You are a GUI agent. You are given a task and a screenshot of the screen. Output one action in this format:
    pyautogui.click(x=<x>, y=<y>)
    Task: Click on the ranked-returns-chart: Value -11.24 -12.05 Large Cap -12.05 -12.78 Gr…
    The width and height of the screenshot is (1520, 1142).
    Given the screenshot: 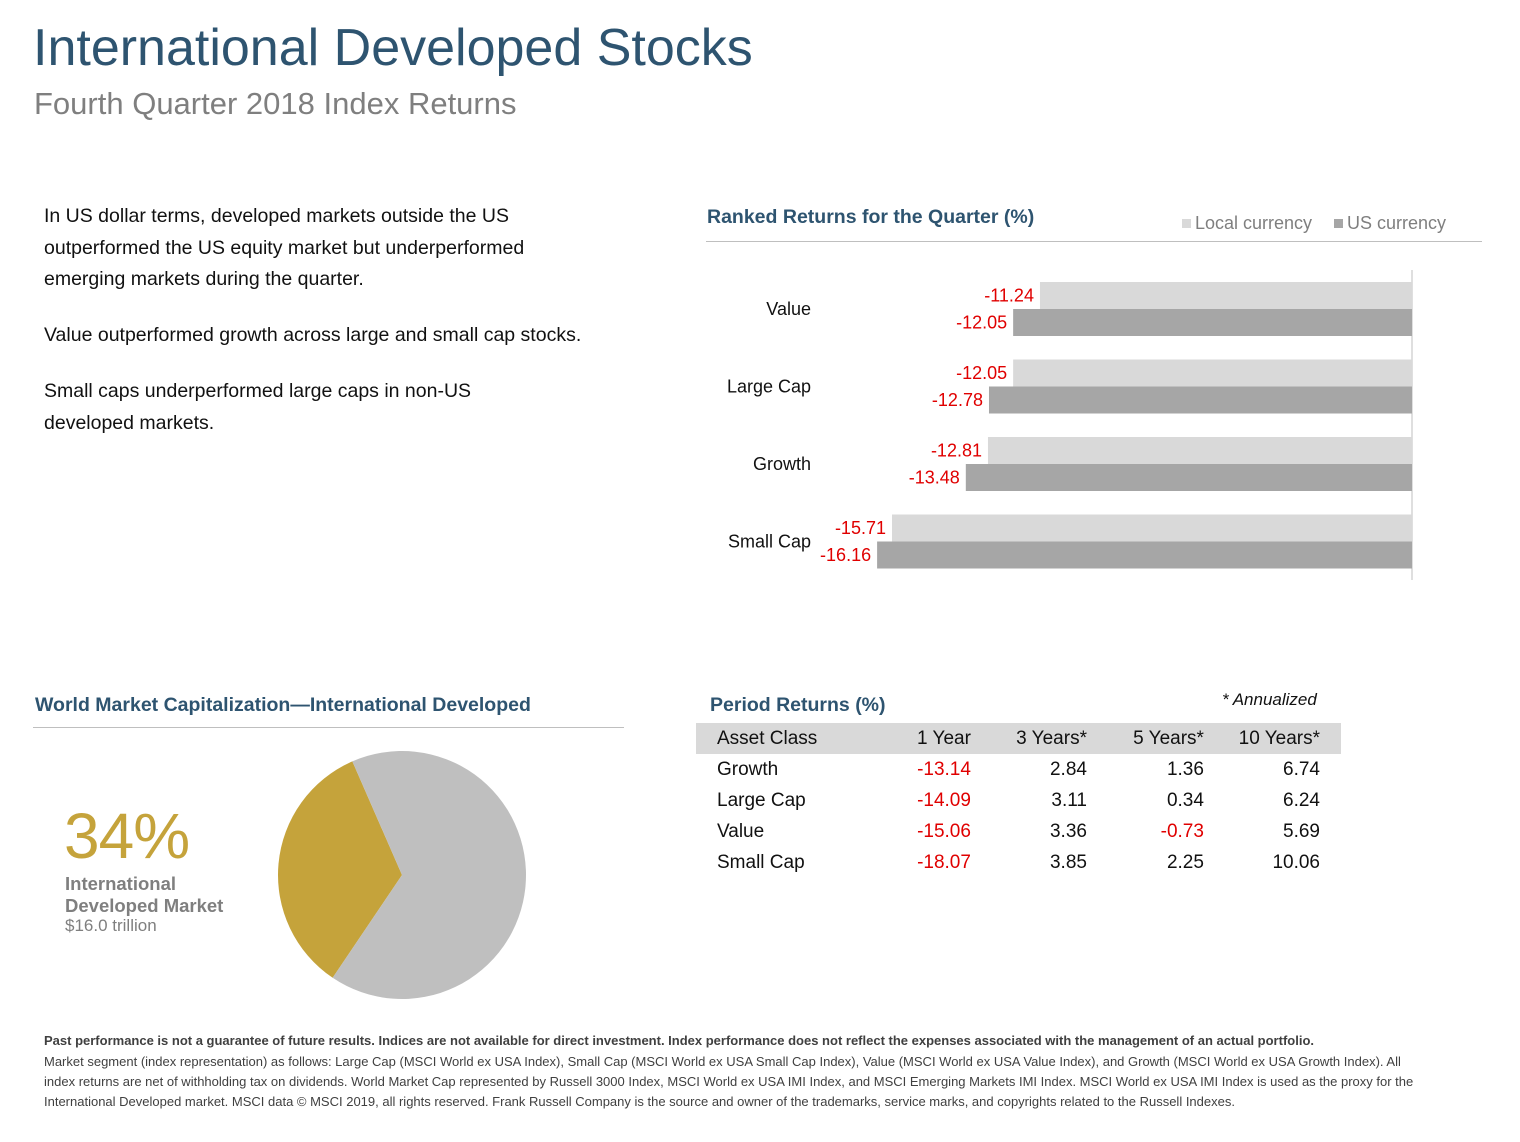 What is the action you would take?
    pyautogui.click(x=1070, y=425)
    